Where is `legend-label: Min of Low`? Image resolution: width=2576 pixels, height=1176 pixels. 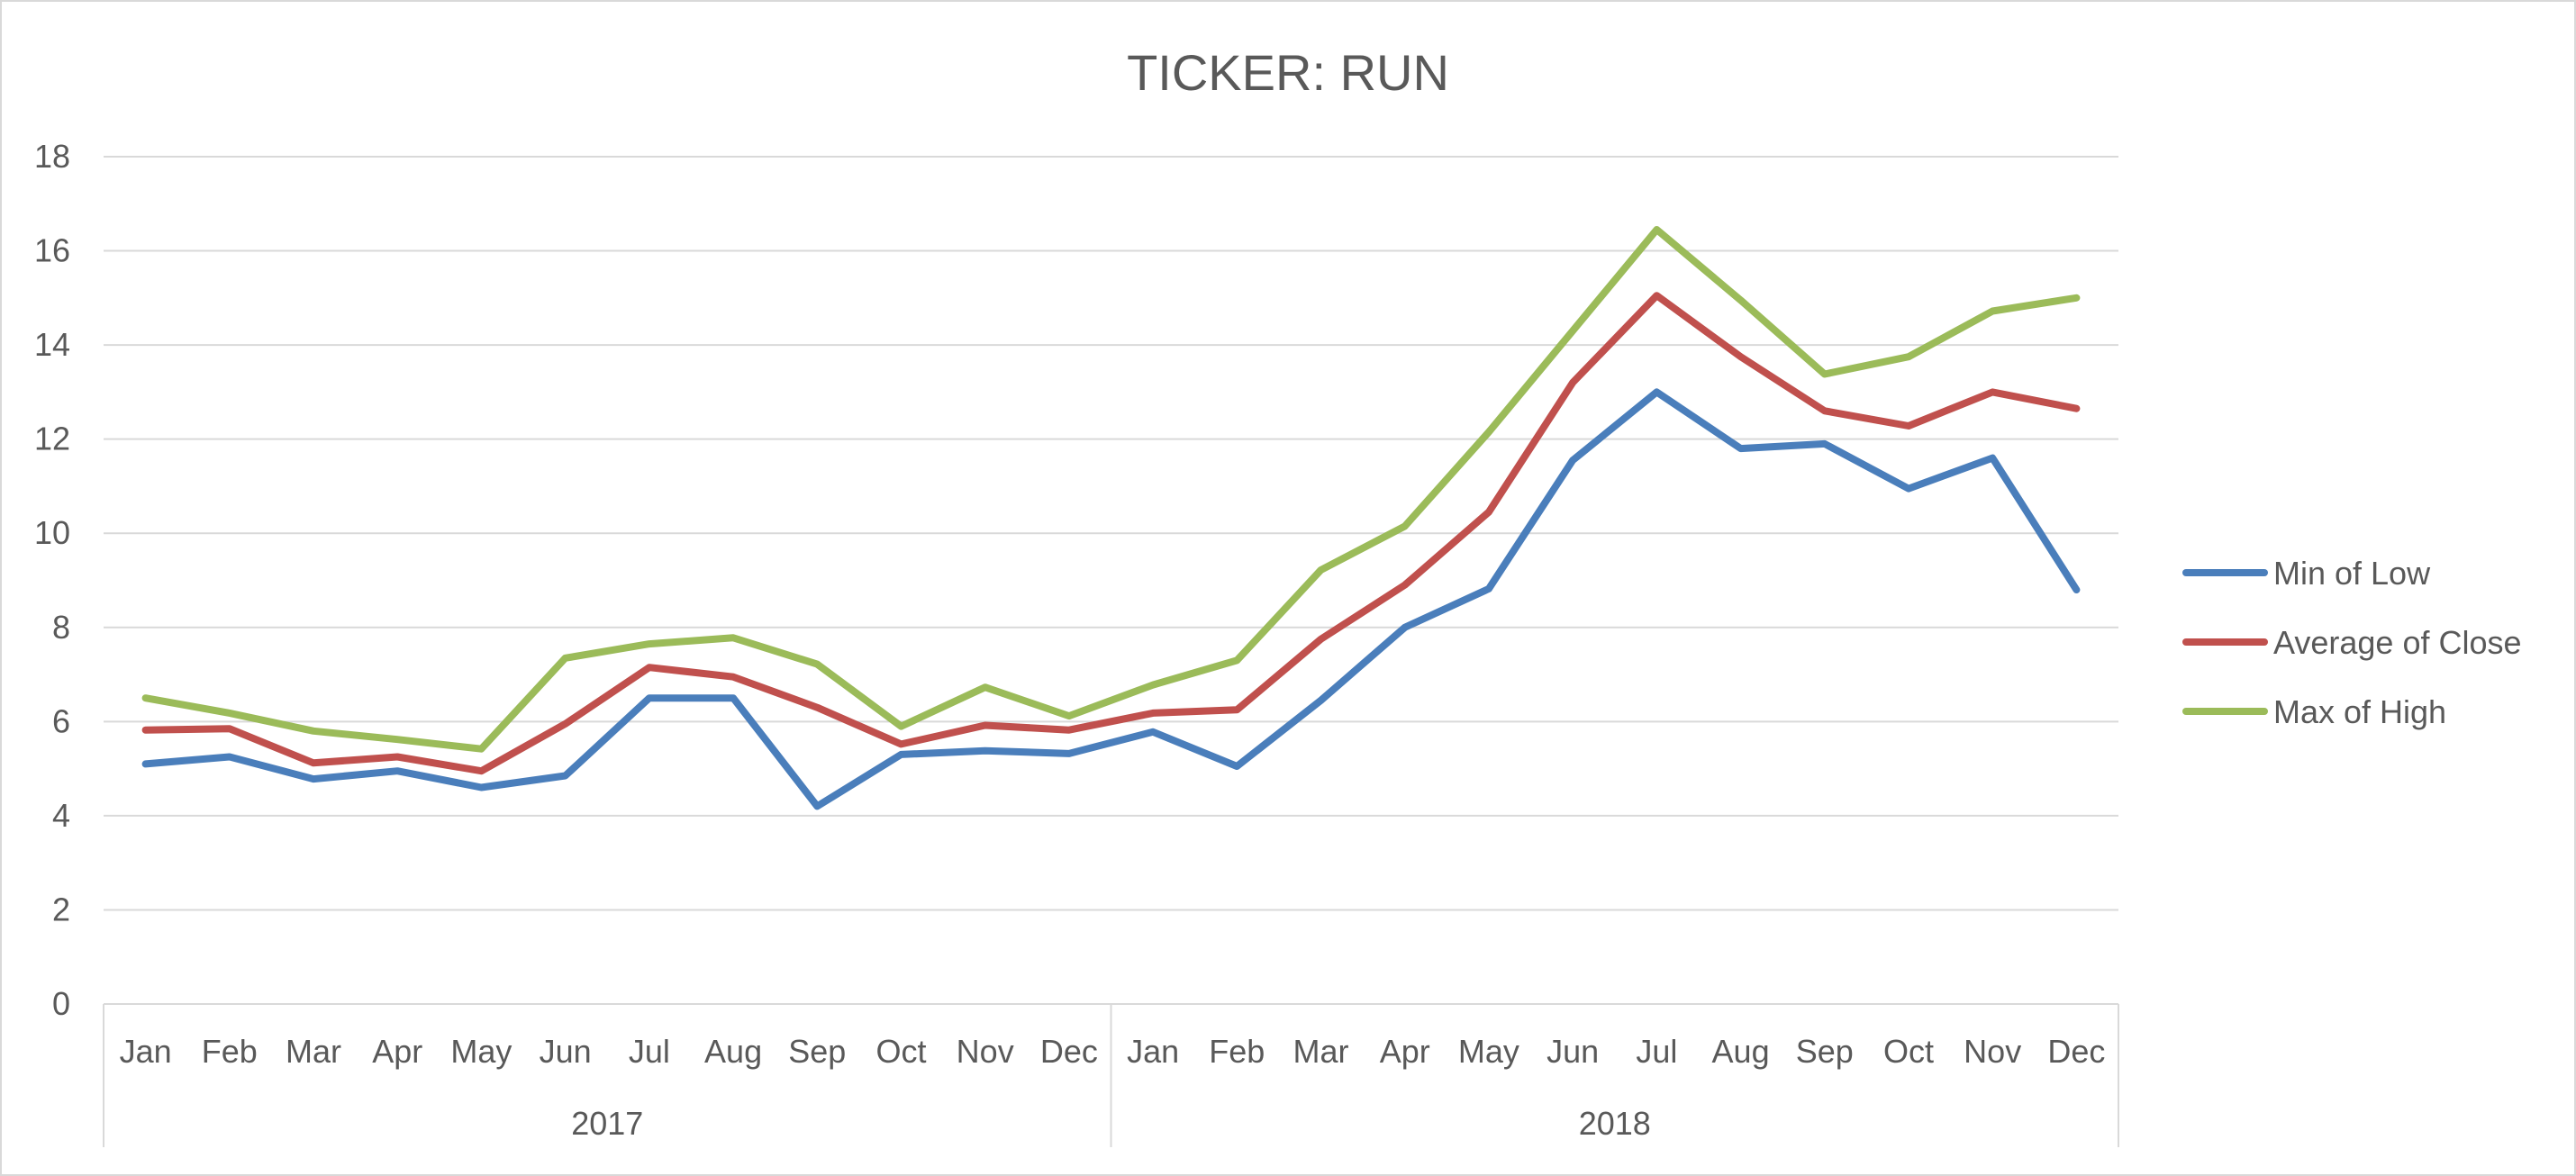
legend-label: Min of Low is located at coordinates (2352, 573).